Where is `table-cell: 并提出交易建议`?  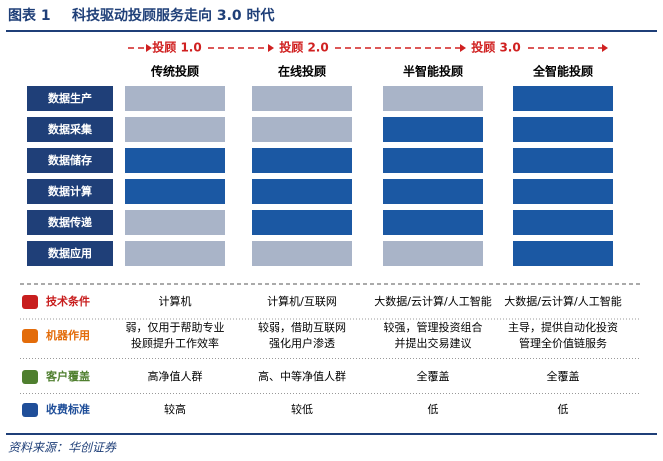 table-cell: 并提出交易建议 is located at coordinates (433, 343).